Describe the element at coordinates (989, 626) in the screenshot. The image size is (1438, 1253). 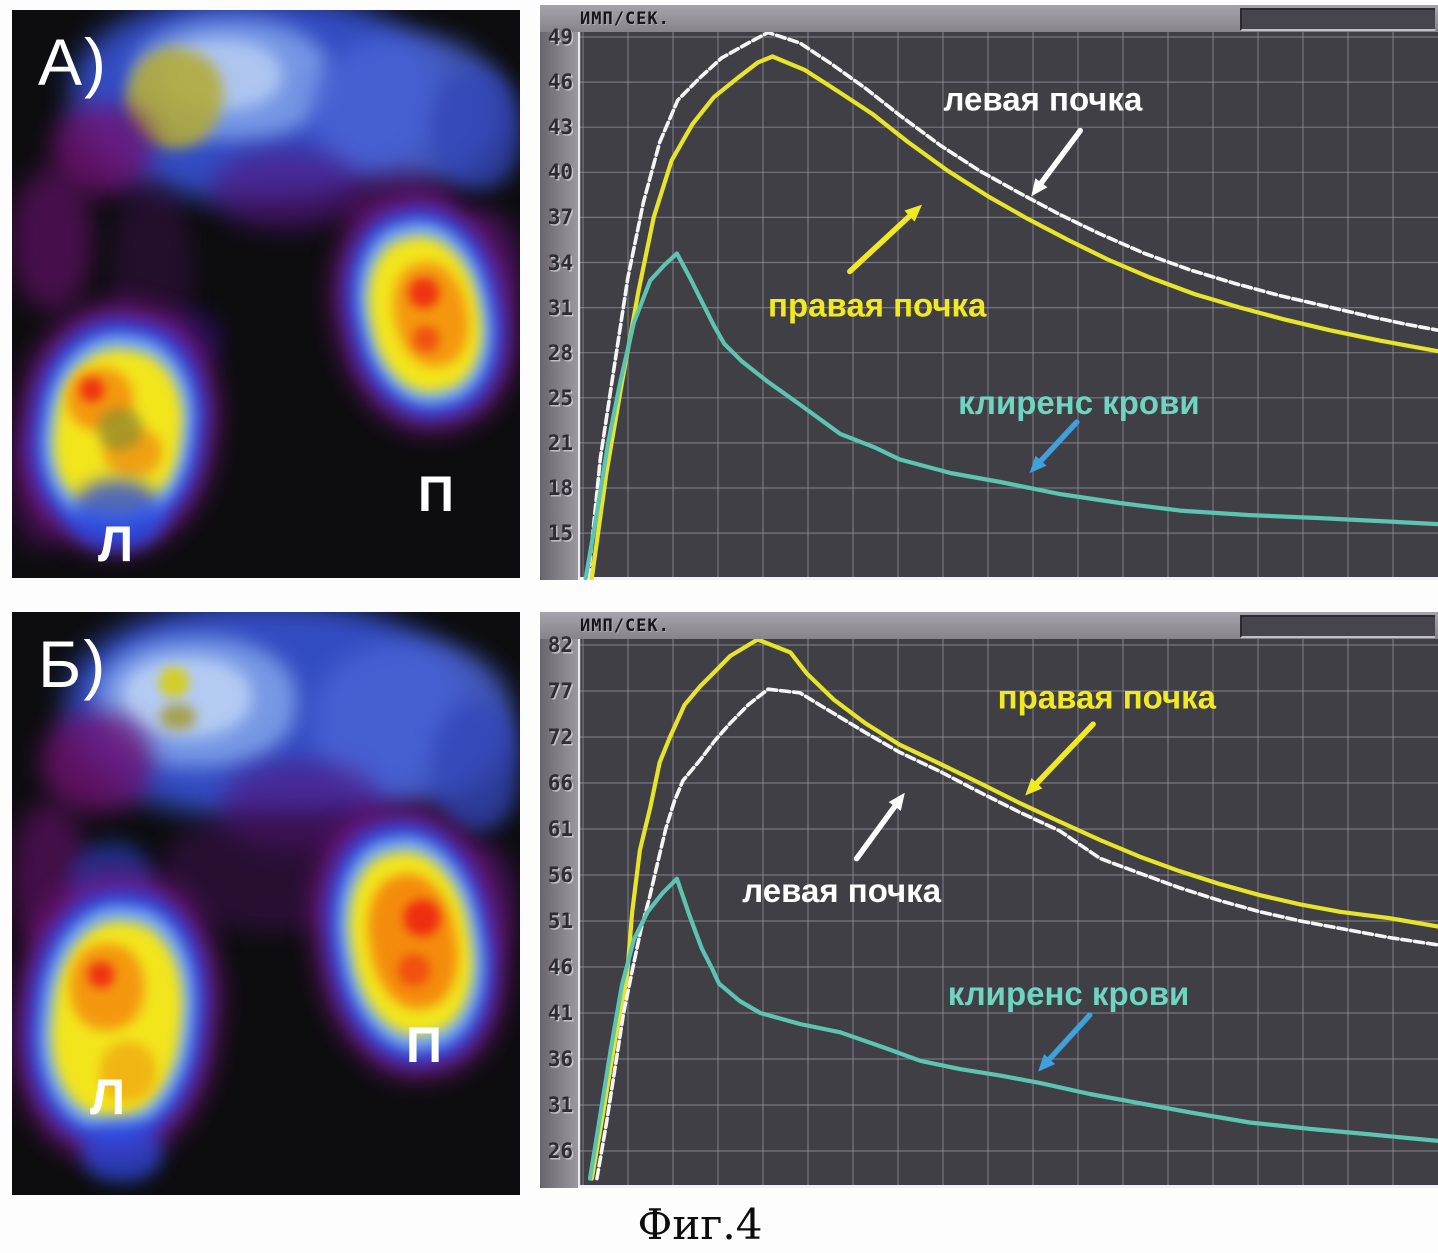
I see `chart-b-topbar: ИМП/СЕК.` at that location.